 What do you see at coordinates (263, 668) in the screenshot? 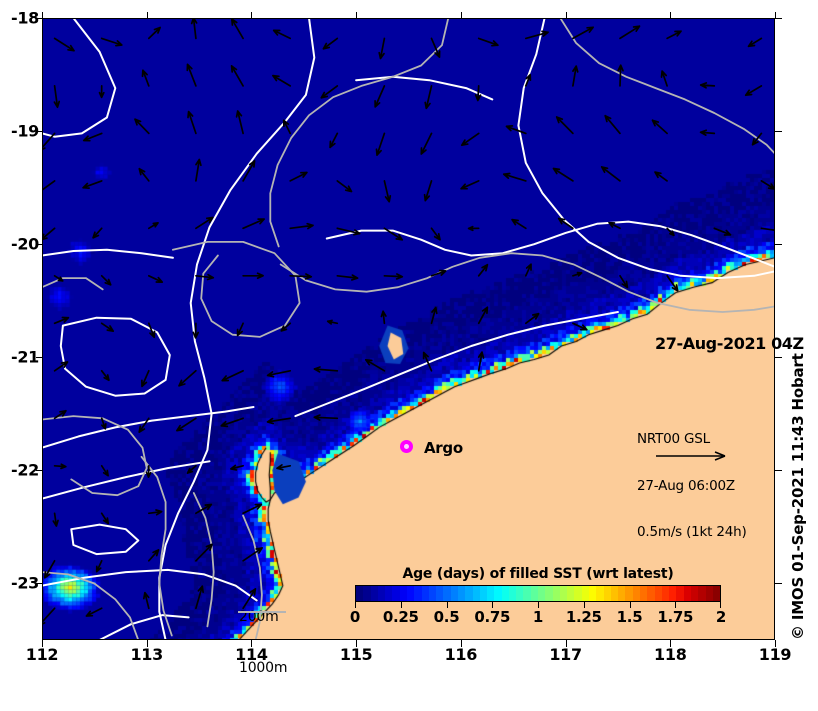
I see `bathy-legend-1000m: 1000m` at bounding box center [263, 668].